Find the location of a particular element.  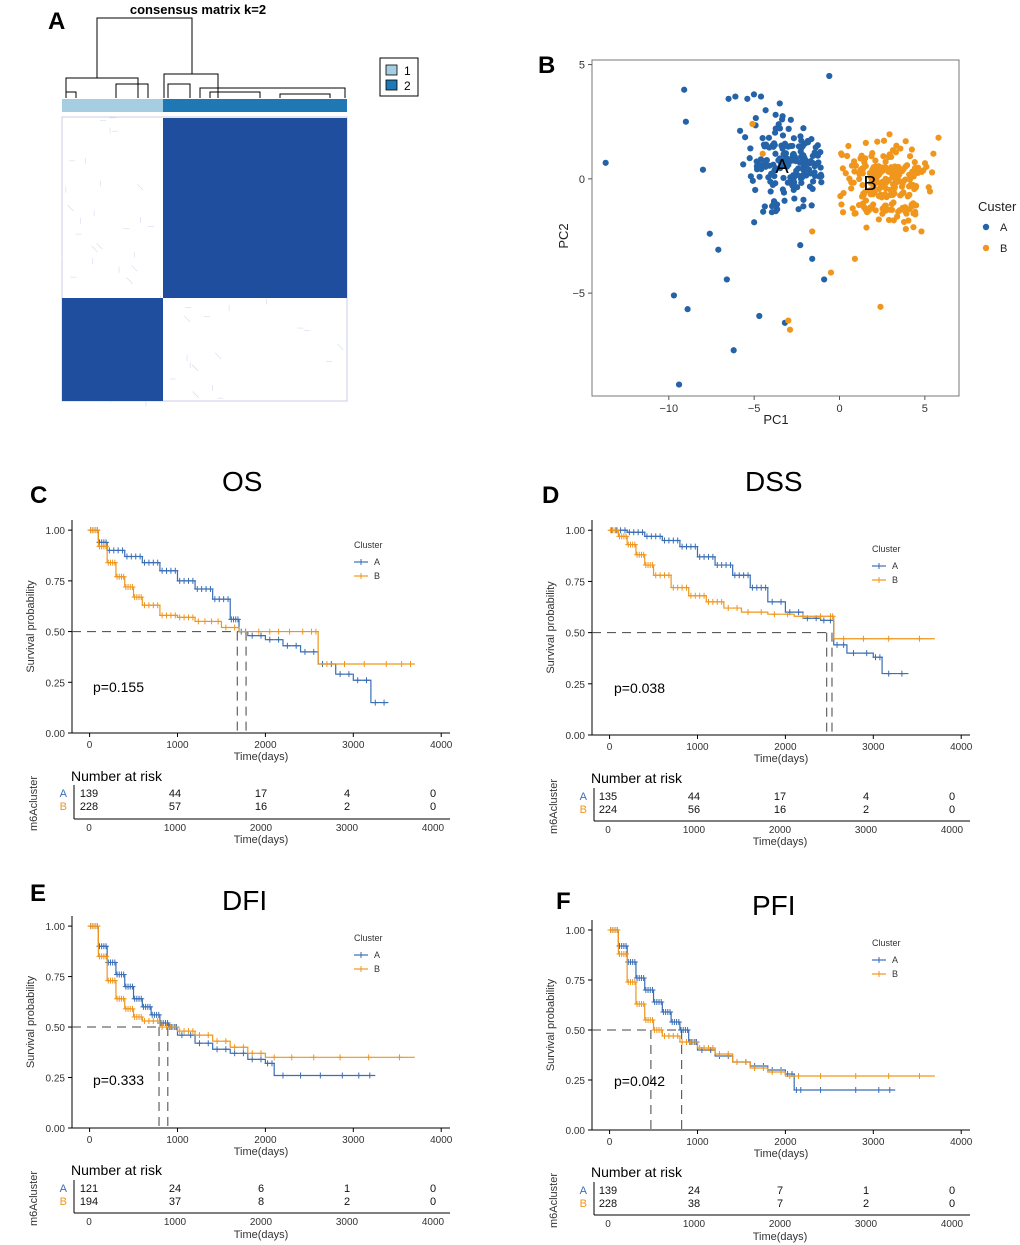

risk-row-name-b: B is located at coordinates (583, 810).